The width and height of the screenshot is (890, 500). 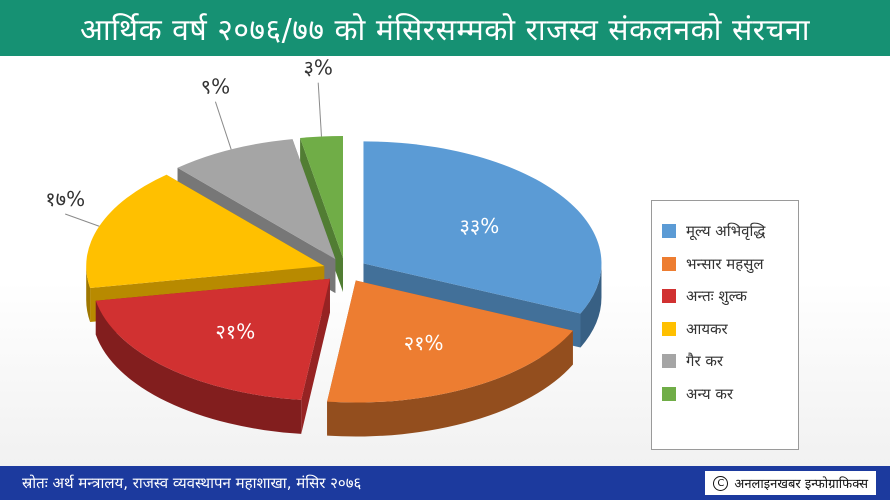 What do you see at coordinates (726, 231) in the screenshot?
I see `legend-label: मूल्य अभिवृद्धि` at bounding box center [726, 231].